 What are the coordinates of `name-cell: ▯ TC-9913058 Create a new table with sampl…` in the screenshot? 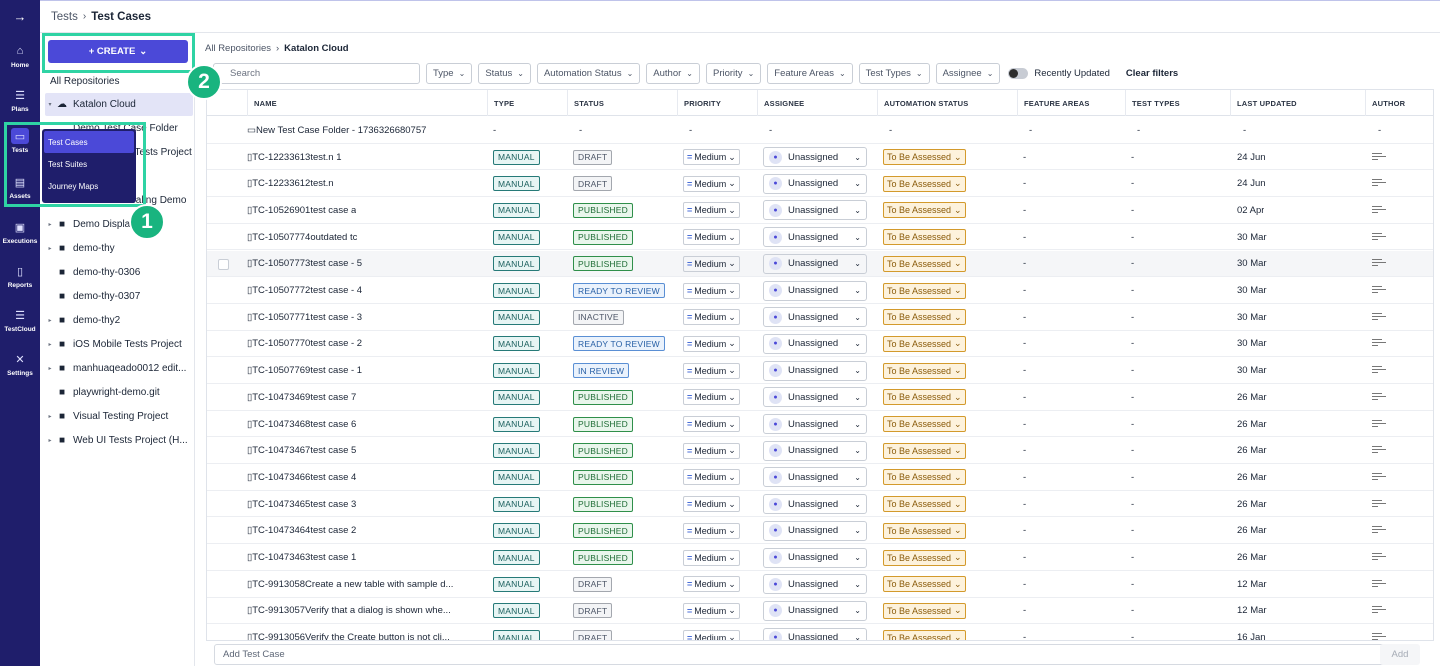 It's located at (350, 584).